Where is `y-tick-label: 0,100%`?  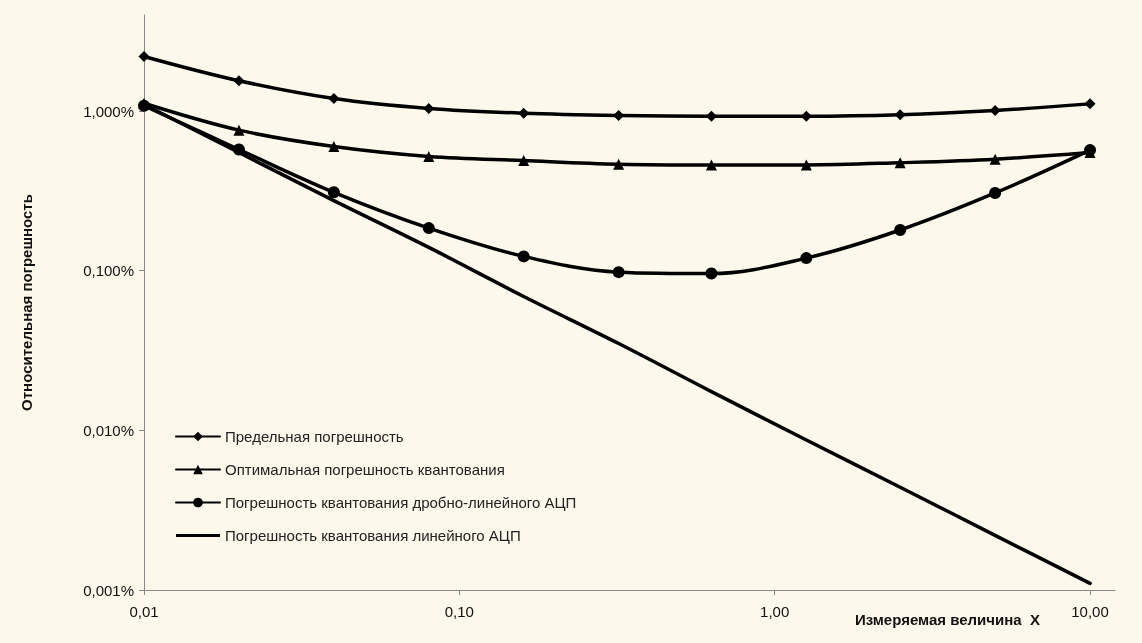 y-tick-label: 0,100% is located at coordinates (108, 271).